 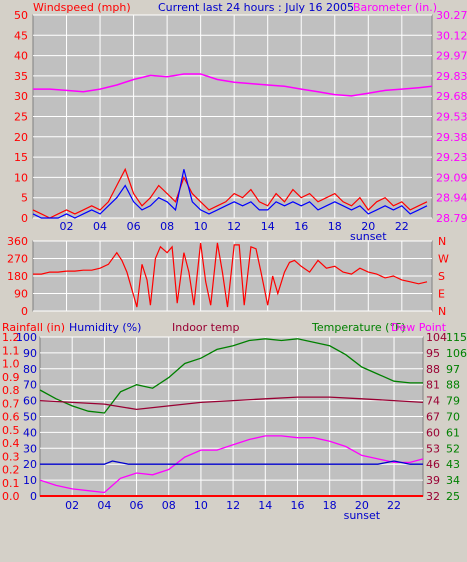 What do you see at coordinates (30, 464) in the screenshot?
I see `humidity-tick-label: 20` at bounding box center [30, 464].